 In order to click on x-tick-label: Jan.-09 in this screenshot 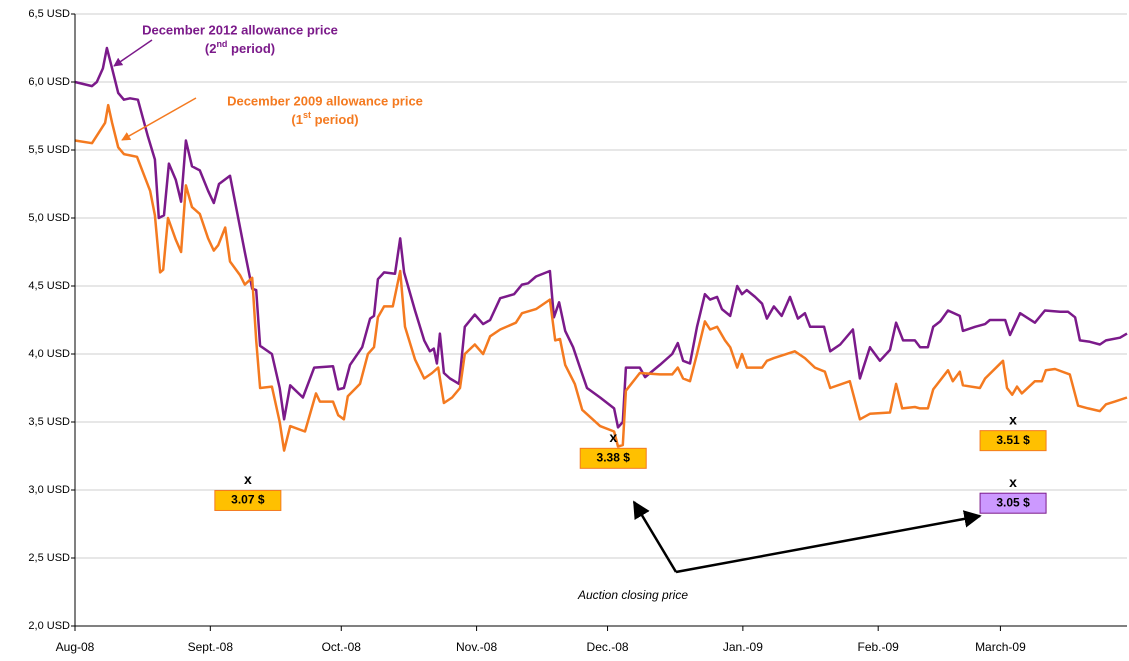, I will do `click(743, 647)`.